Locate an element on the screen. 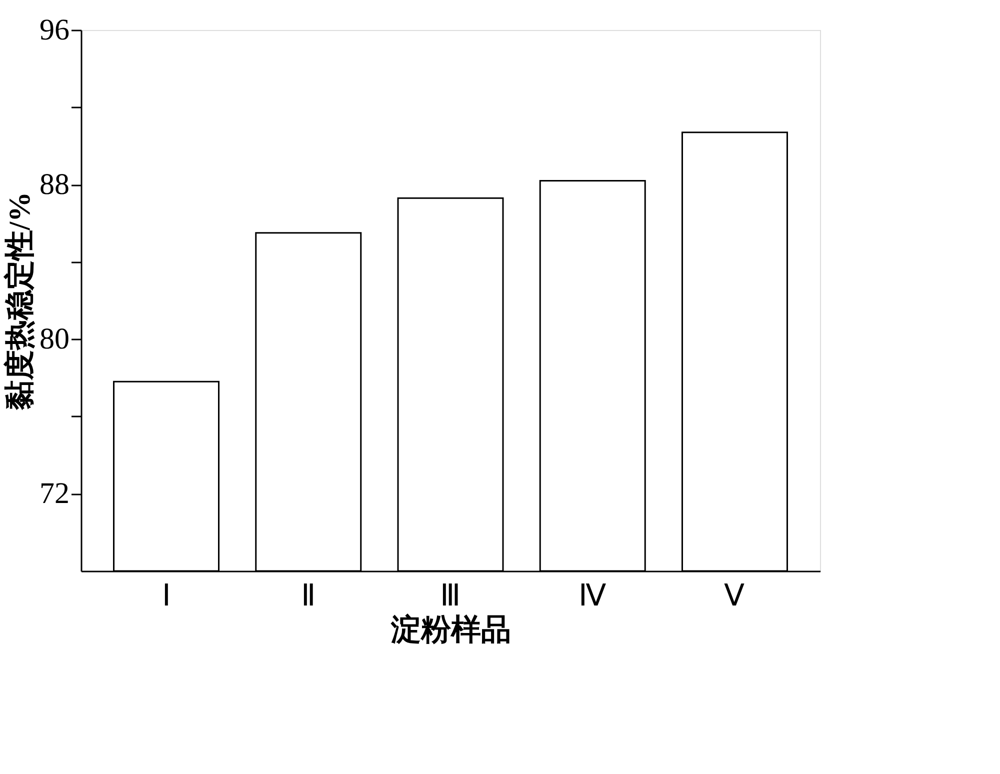 The height and width of the screenshot is (774, 1000). x-tick-label: Ⅴ is located at coordinates (735, 596).